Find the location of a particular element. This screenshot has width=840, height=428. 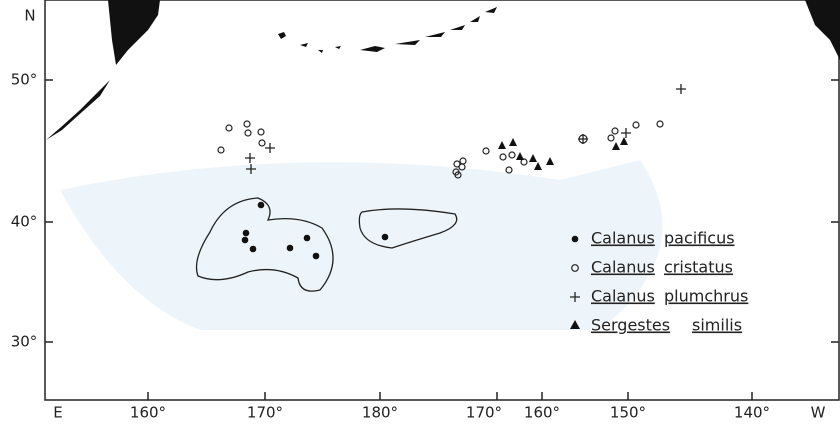

lat-label: N is located at coordinates (29, 16).